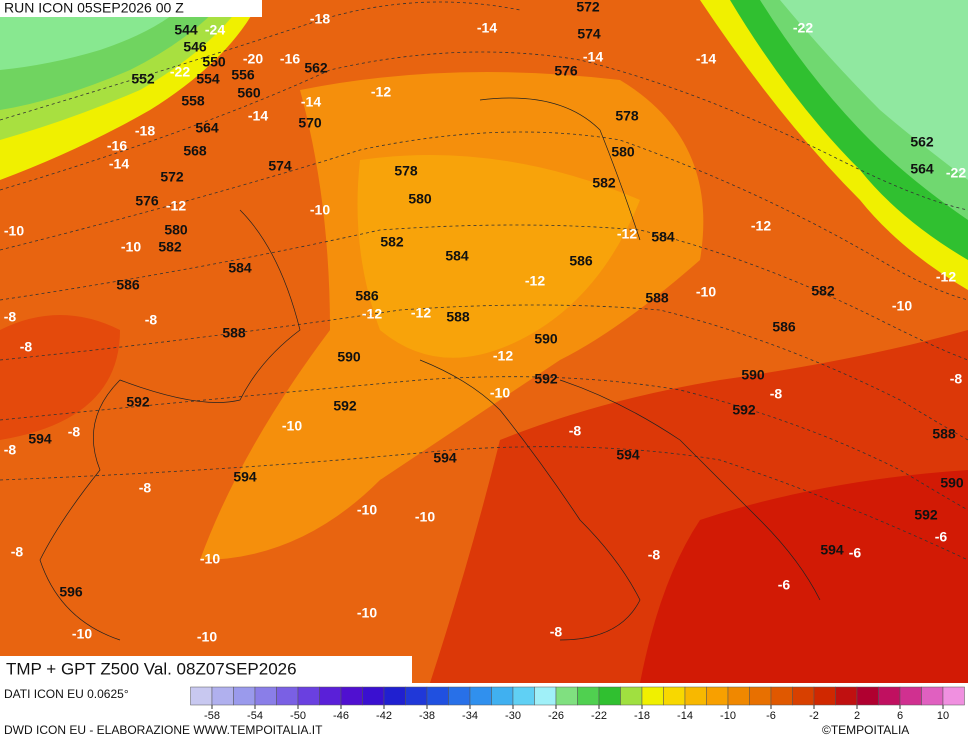  I want to click on height-label: 550, so click(214, 62).